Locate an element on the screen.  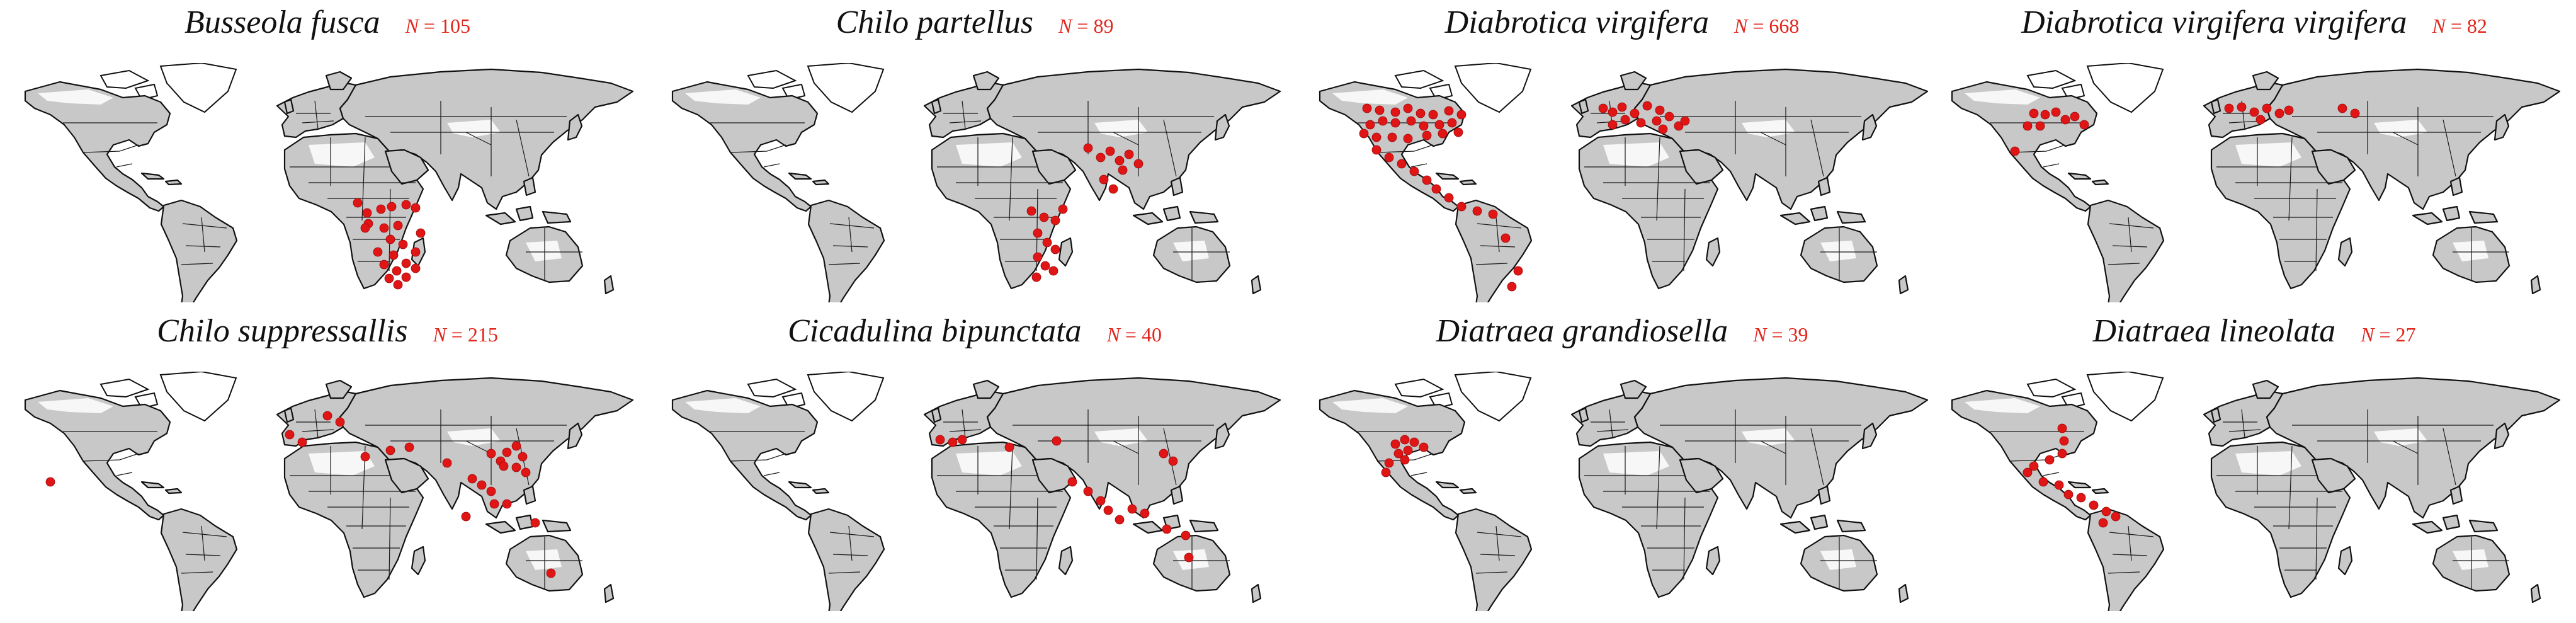
species-name: Chilo suppressallis is located at coordinates (282, 331).